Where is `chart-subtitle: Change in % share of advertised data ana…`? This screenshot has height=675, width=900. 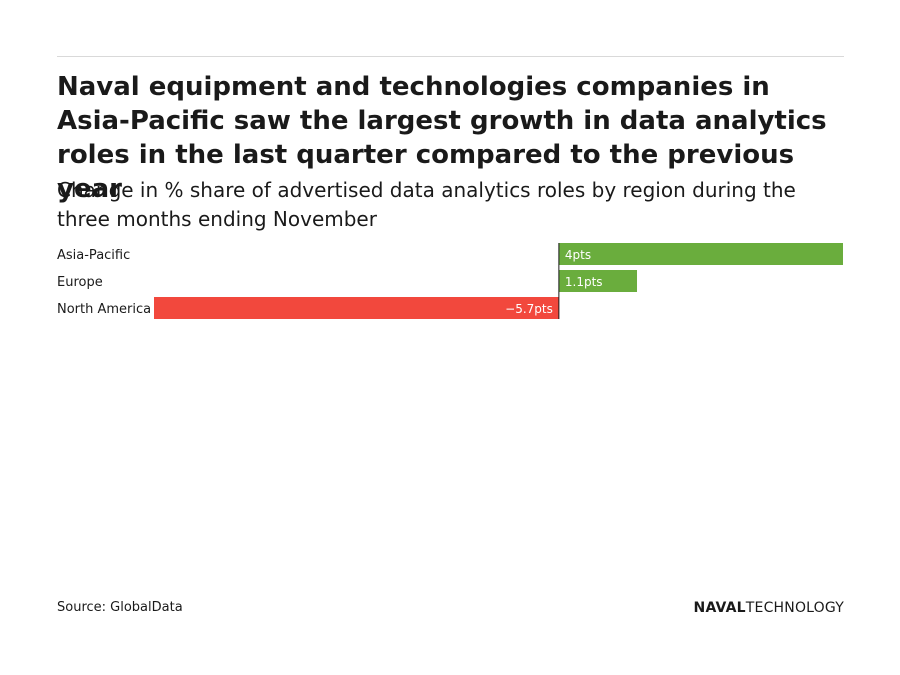
chart-subtitle: Change in % share of advertised data ana… is located at coordinates (426, 204).